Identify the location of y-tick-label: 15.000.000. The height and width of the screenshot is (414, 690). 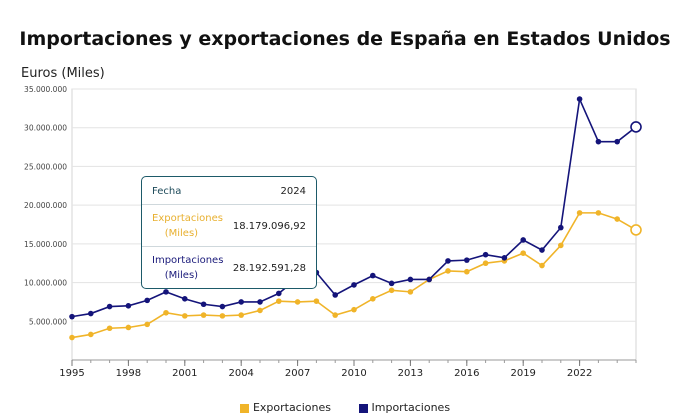
(45, 244).